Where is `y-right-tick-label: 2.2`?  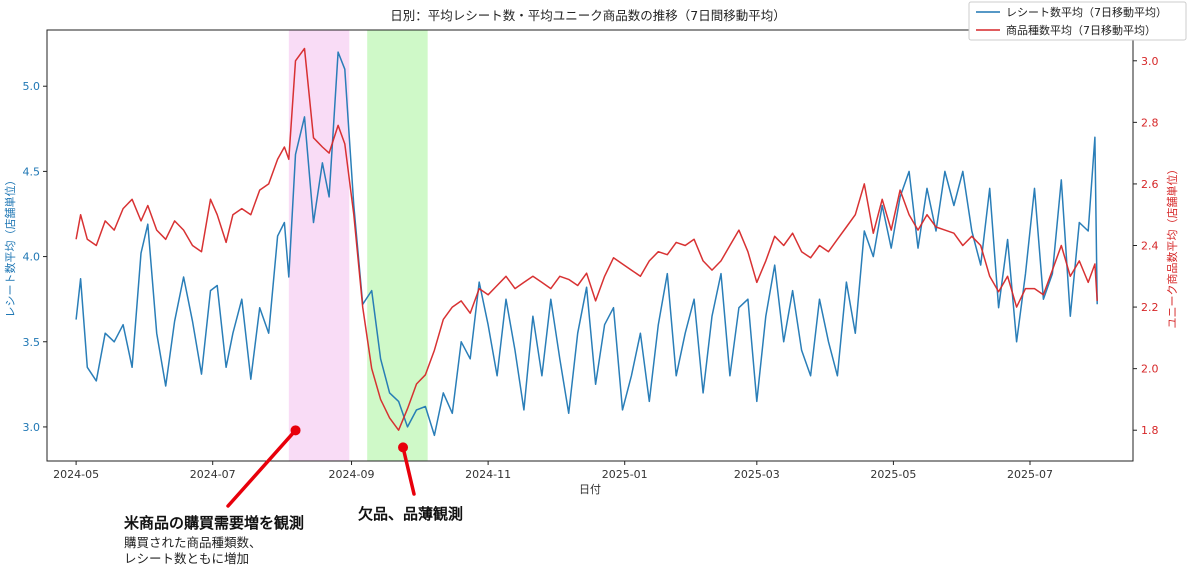
y-right-tick-label: 2.2 is located at coordinates (1150, 307).